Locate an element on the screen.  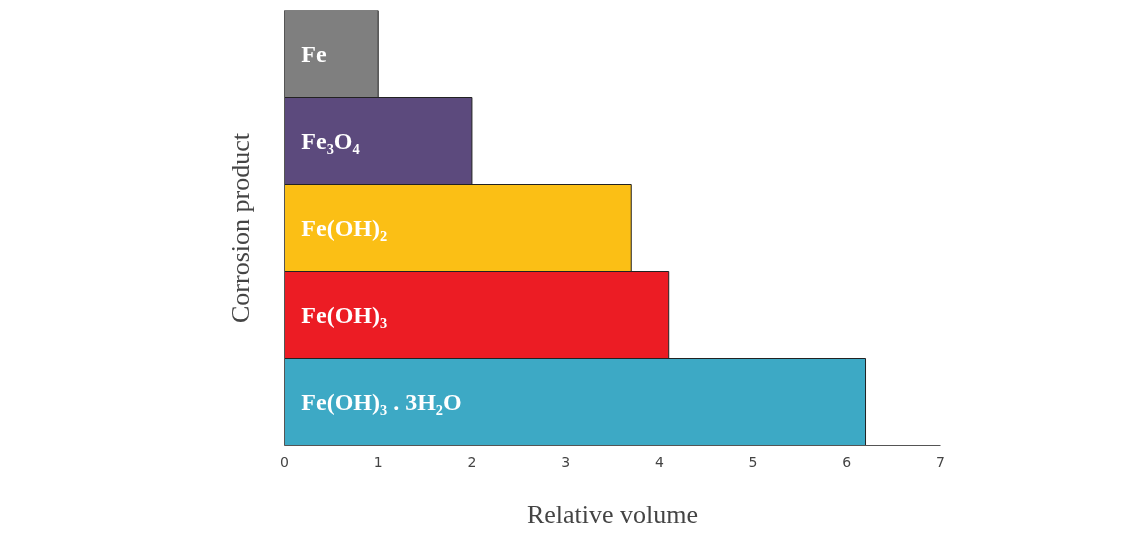
x-tick-label: 1 is located at coordinates (378, 461).